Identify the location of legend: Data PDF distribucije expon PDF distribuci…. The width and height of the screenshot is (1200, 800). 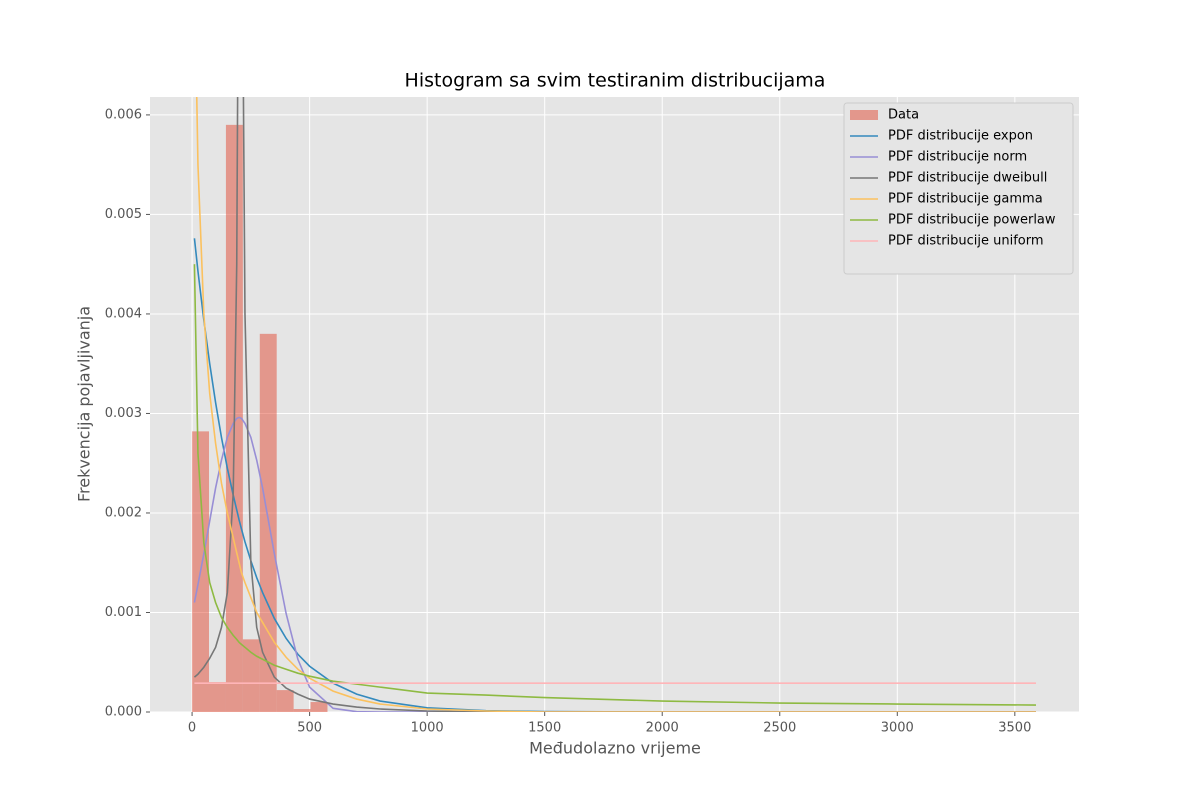
(958, 188).